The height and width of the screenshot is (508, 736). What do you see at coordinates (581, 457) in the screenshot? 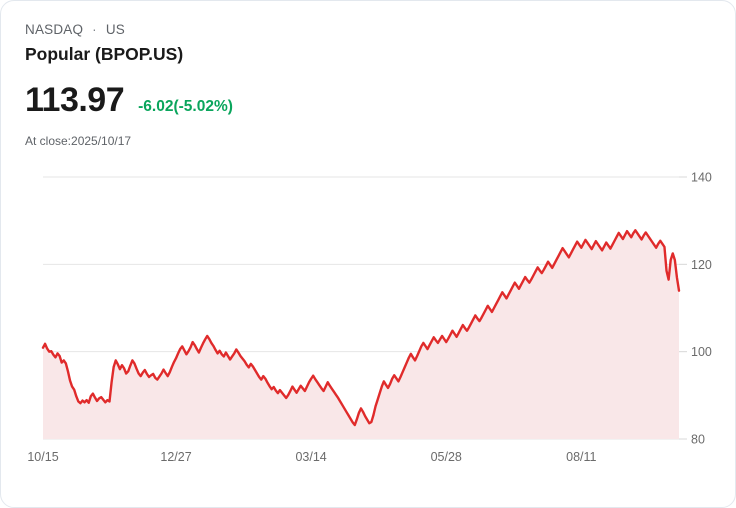
I see `x-axis-label: 08/11` at bounding box center [581, 457].